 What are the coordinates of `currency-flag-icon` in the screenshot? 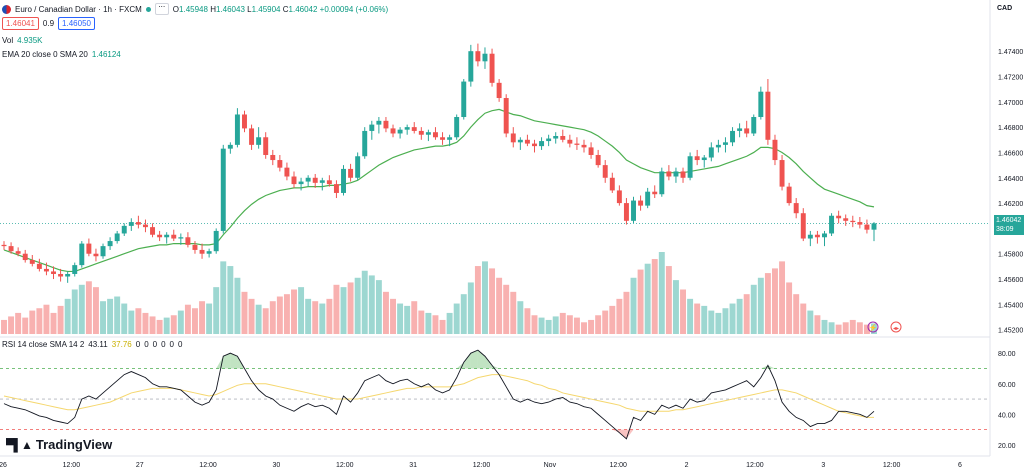 It's located at (6, 9).